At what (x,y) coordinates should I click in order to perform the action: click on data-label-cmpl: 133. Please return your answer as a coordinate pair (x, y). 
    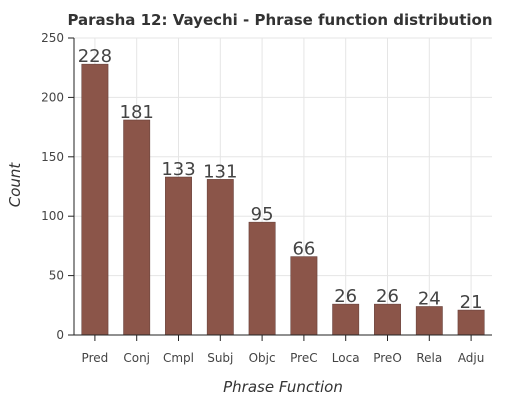
    Looking at the image, I should click on (178, 169).